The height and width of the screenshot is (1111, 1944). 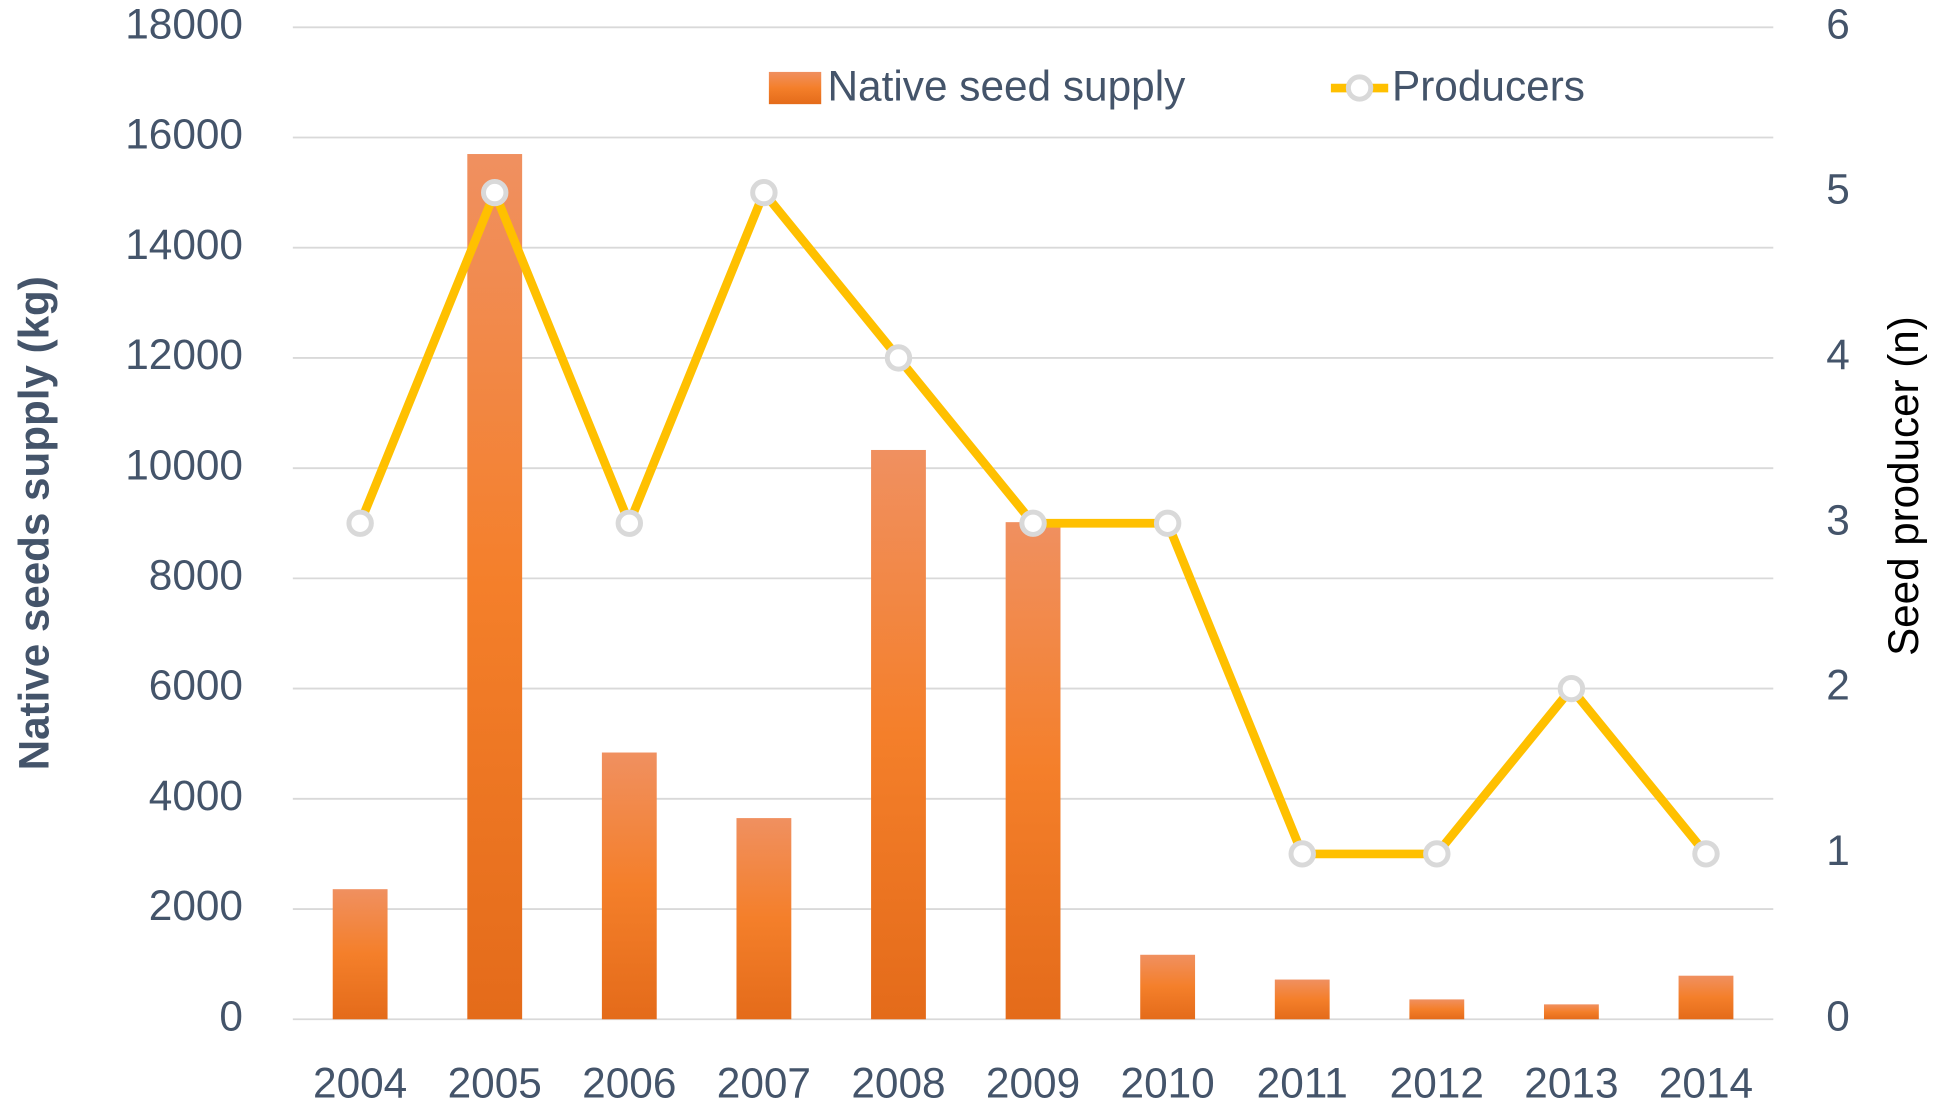 I want to click on x-tick-label: 2007, so click(x=764, y=1082).